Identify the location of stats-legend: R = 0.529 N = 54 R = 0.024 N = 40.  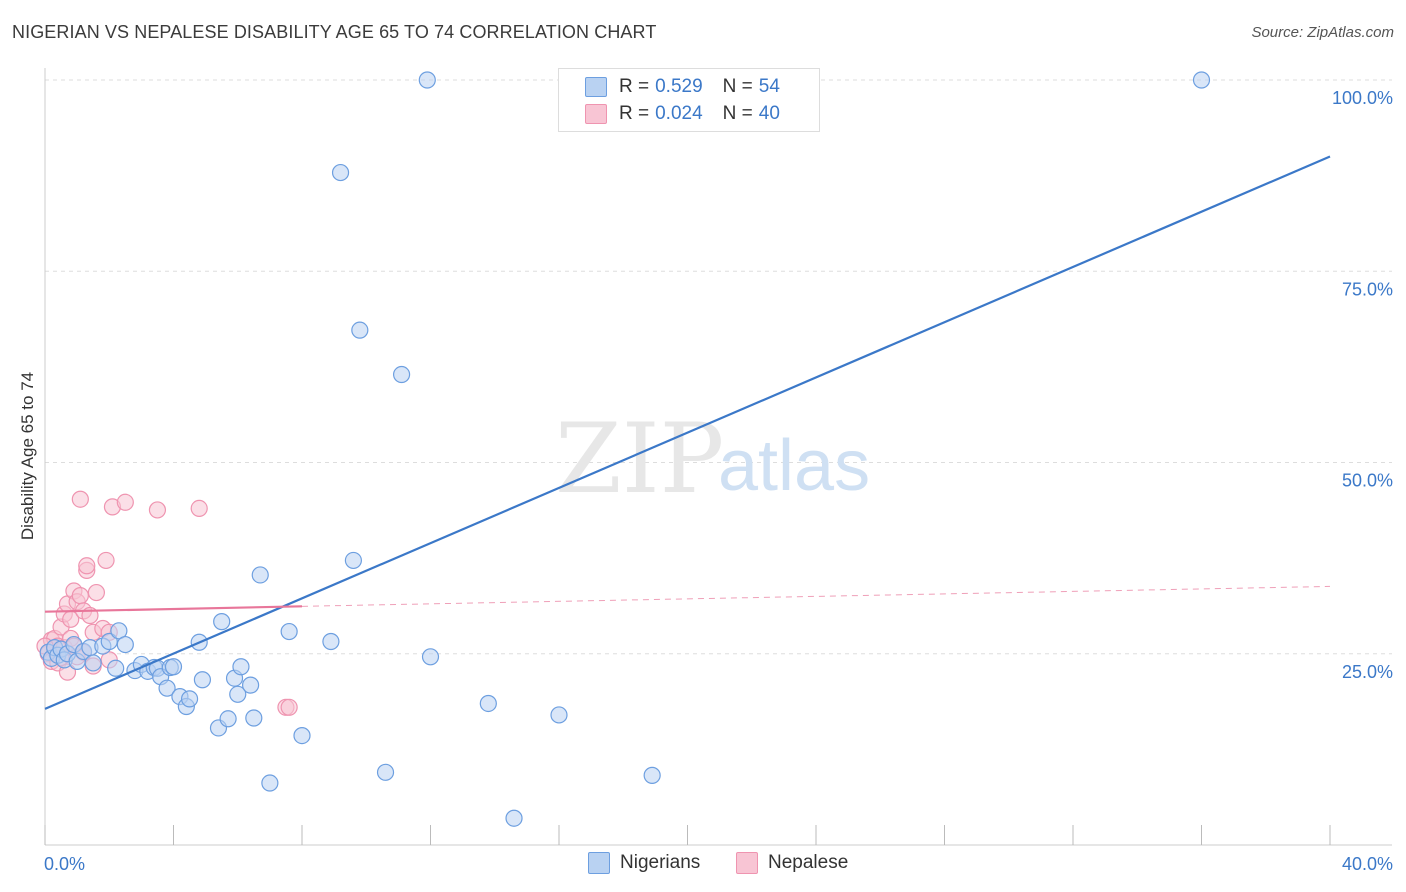
(689, 100).